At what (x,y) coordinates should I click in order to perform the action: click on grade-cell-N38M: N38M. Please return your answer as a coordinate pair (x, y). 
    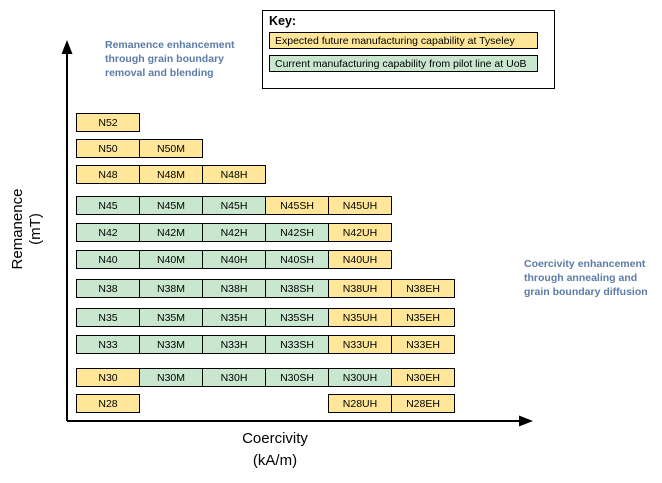
    Looking at the image, I should click on (171, 288).